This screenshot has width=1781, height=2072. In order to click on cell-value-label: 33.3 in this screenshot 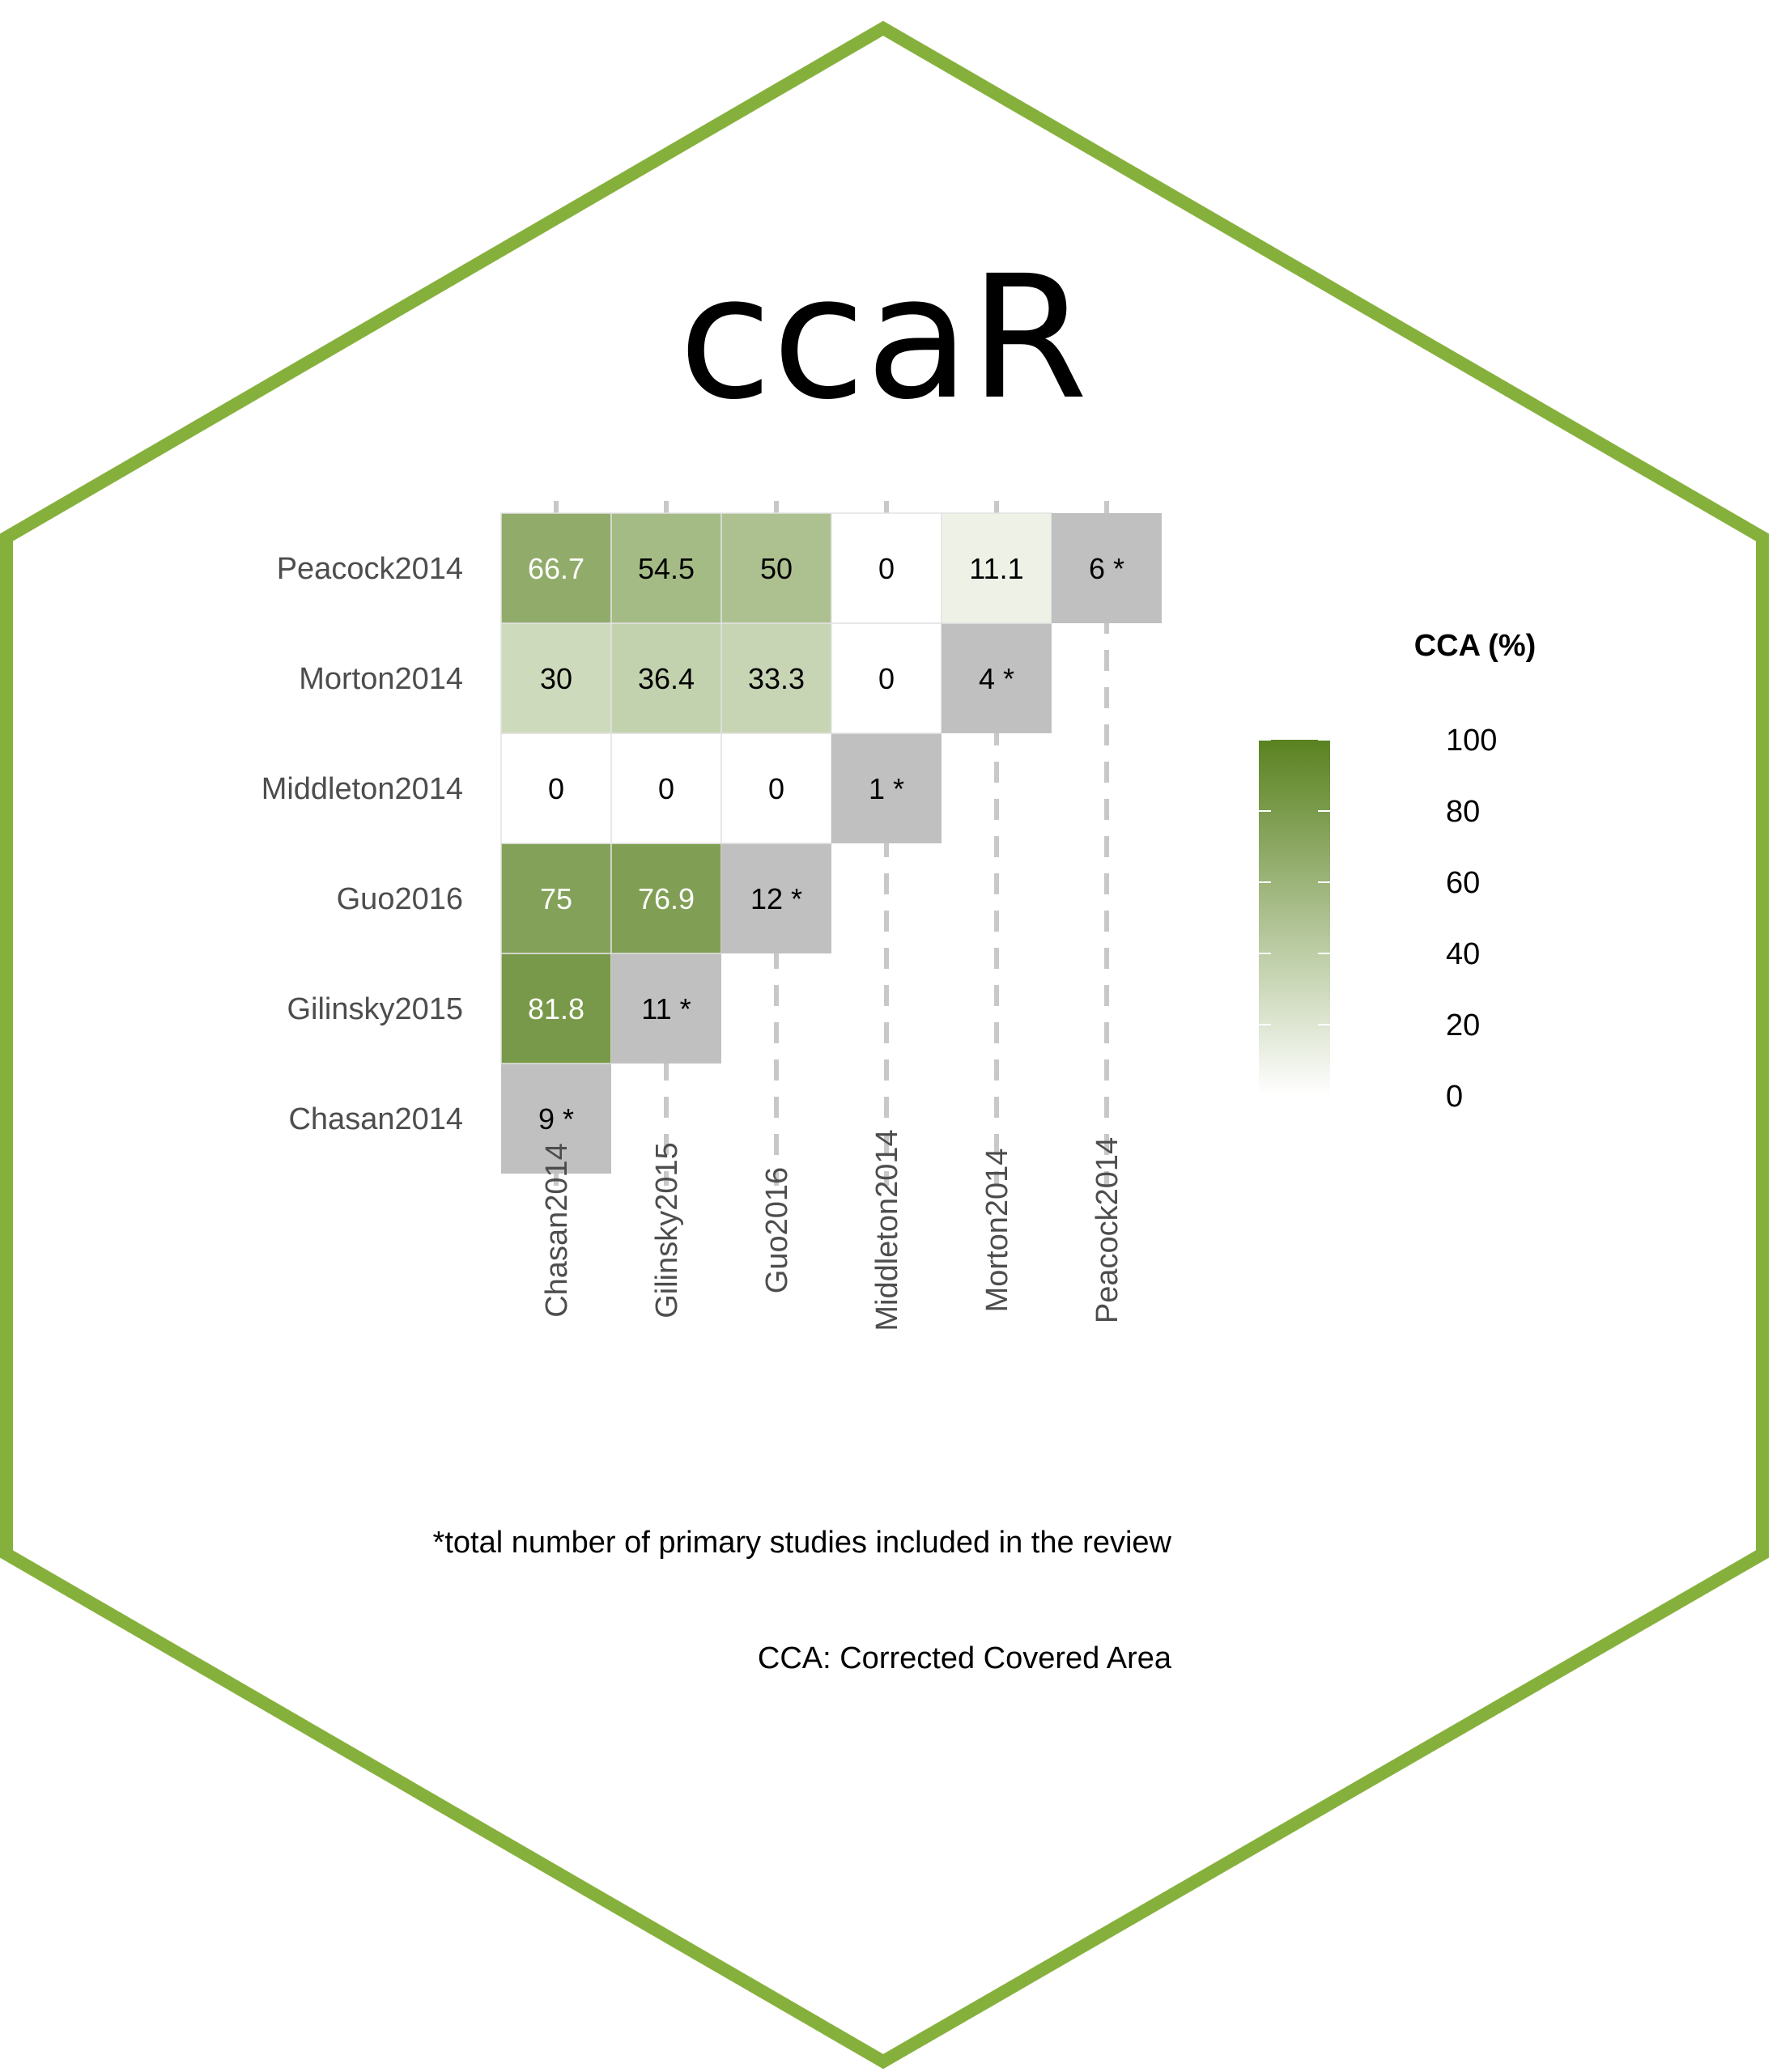, I will do `click(776, 678)`.